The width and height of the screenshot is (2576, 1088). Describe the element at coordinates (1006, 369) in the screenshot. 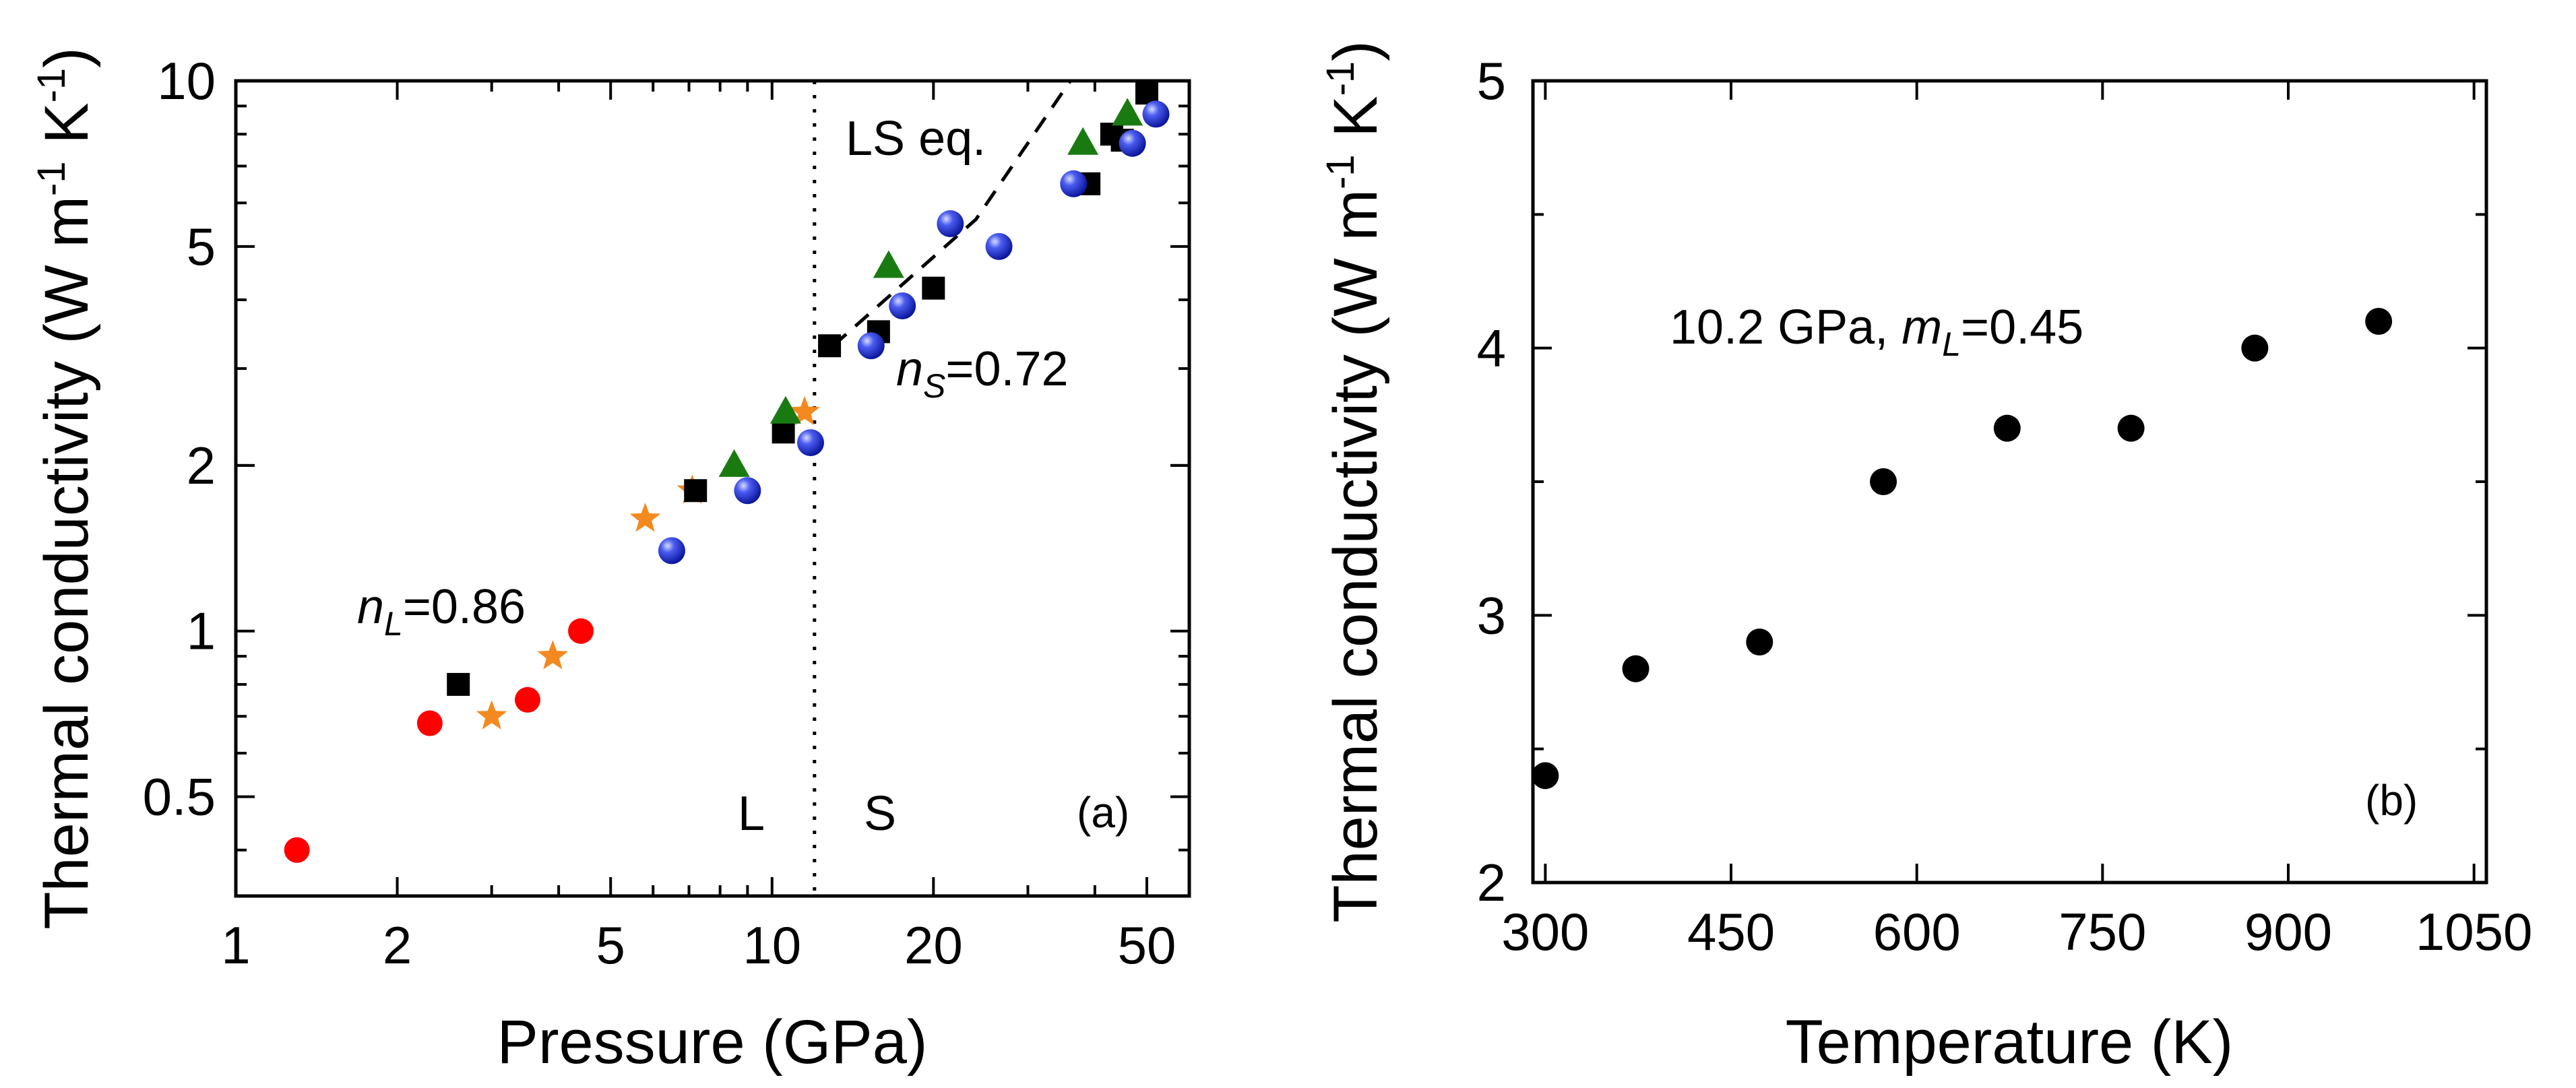

I see `nS-value: =0.72` at that location.